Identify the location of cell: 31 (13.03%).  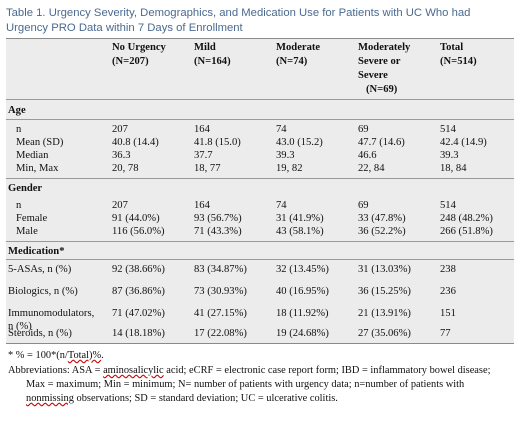
(384, 269).